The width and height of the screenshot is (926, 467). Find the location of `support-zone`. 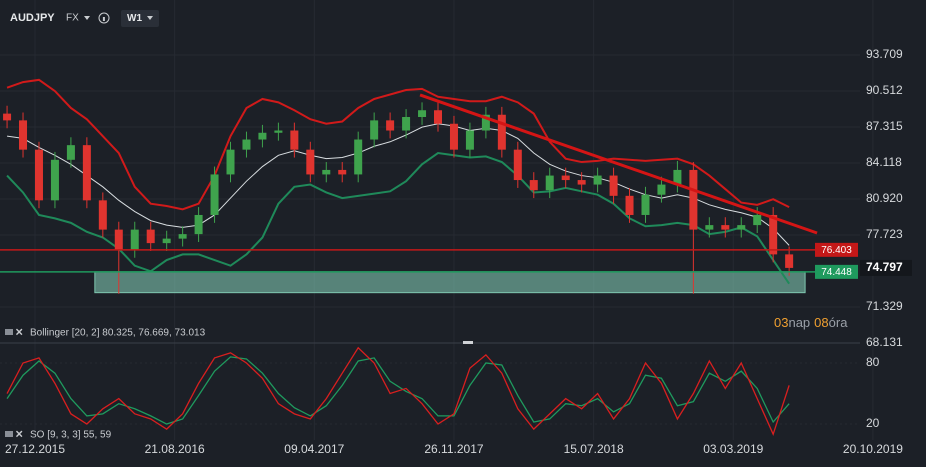

support-zone is located at coordinates (450, 282).